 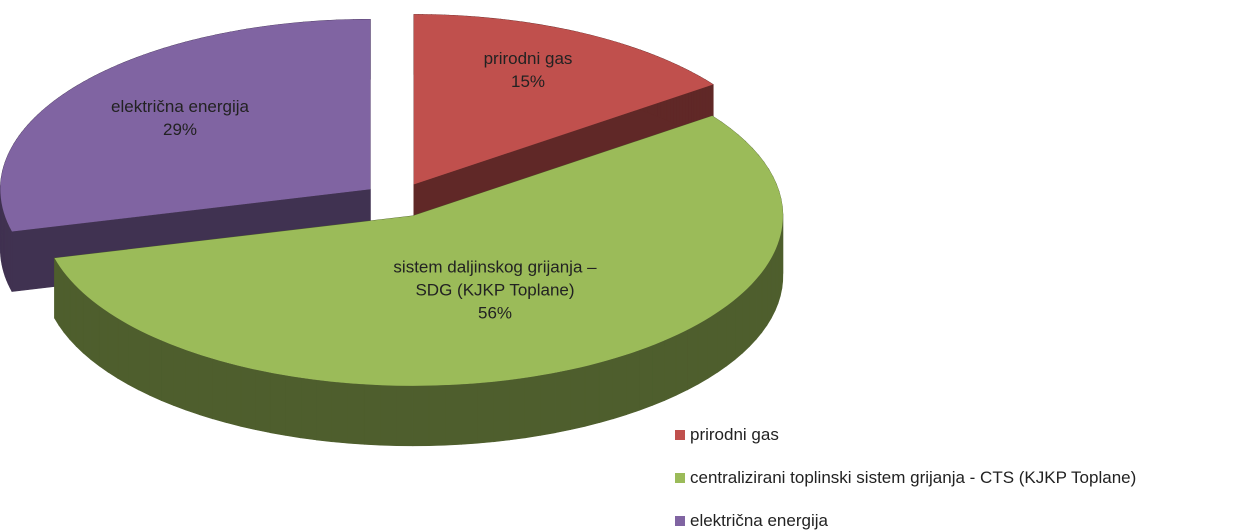 I want to click on data-label-value: 56%, so click(x=495, y=313).